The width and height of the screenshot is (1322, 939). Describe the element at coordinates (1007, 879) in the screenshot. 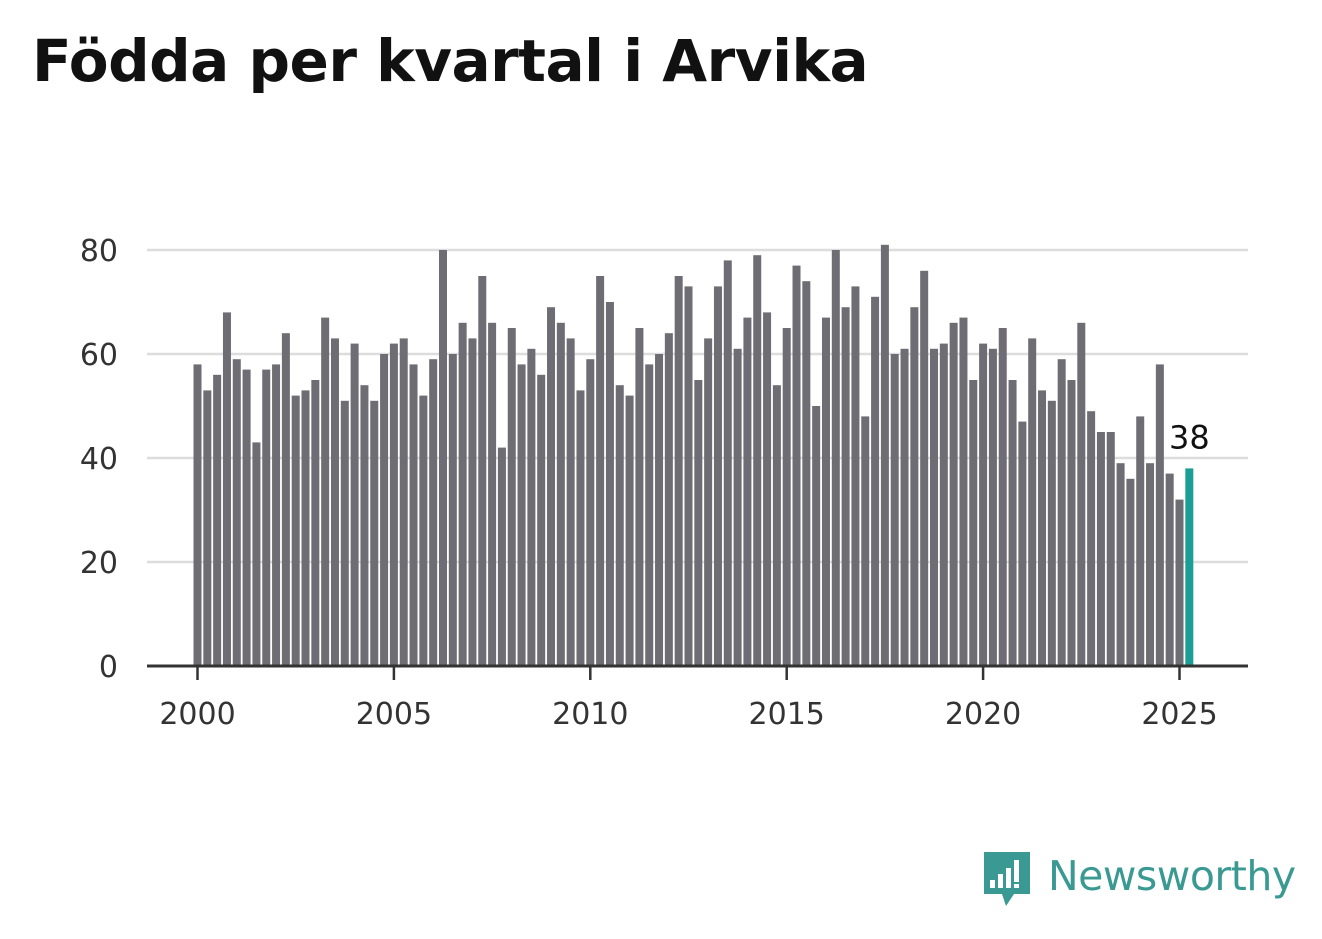

I see `newsworthy-logo-icon` at that location.